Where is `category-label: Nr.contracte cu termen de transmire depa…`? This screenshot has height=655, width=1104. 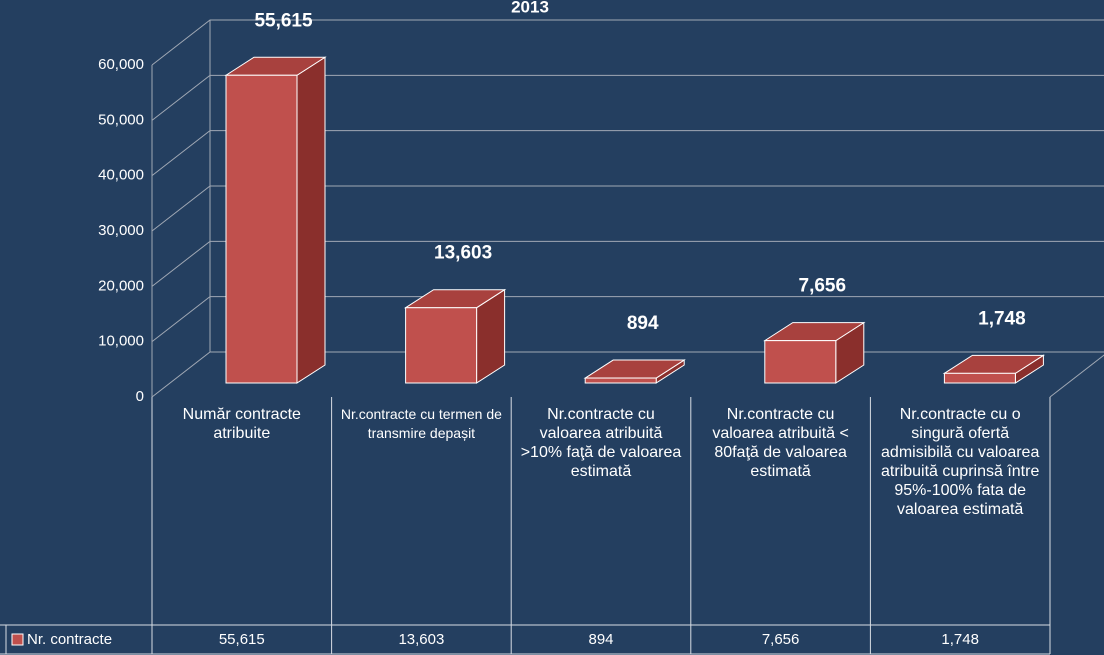 category-label: Nr.contracte cu termen de transmire depa… is located at coordinates (421, 423).